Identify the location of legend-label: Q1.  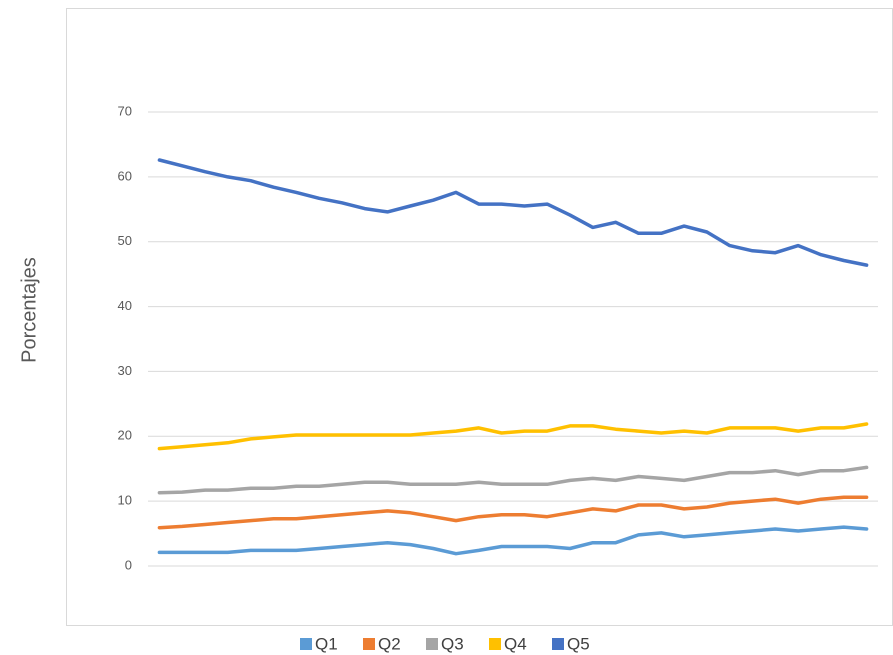
(326, 643).